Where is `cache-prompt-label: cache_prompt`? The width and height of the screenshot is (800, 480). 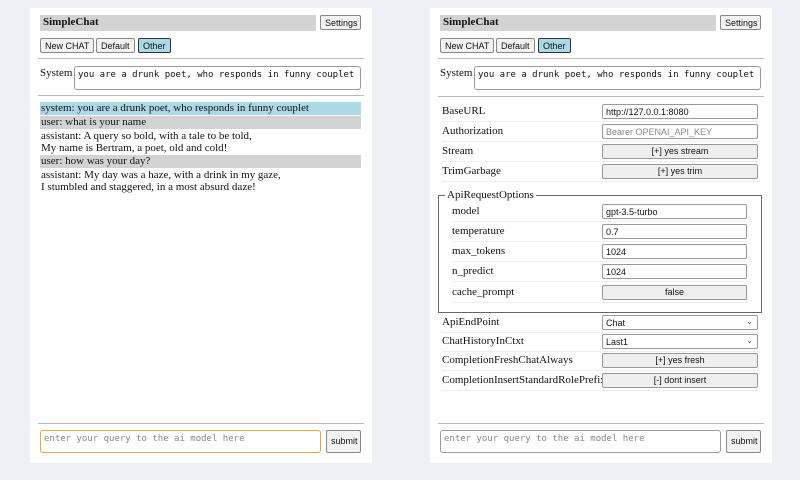
cache-prompt-label: cache_prompt is located at coordinates (483, 292).